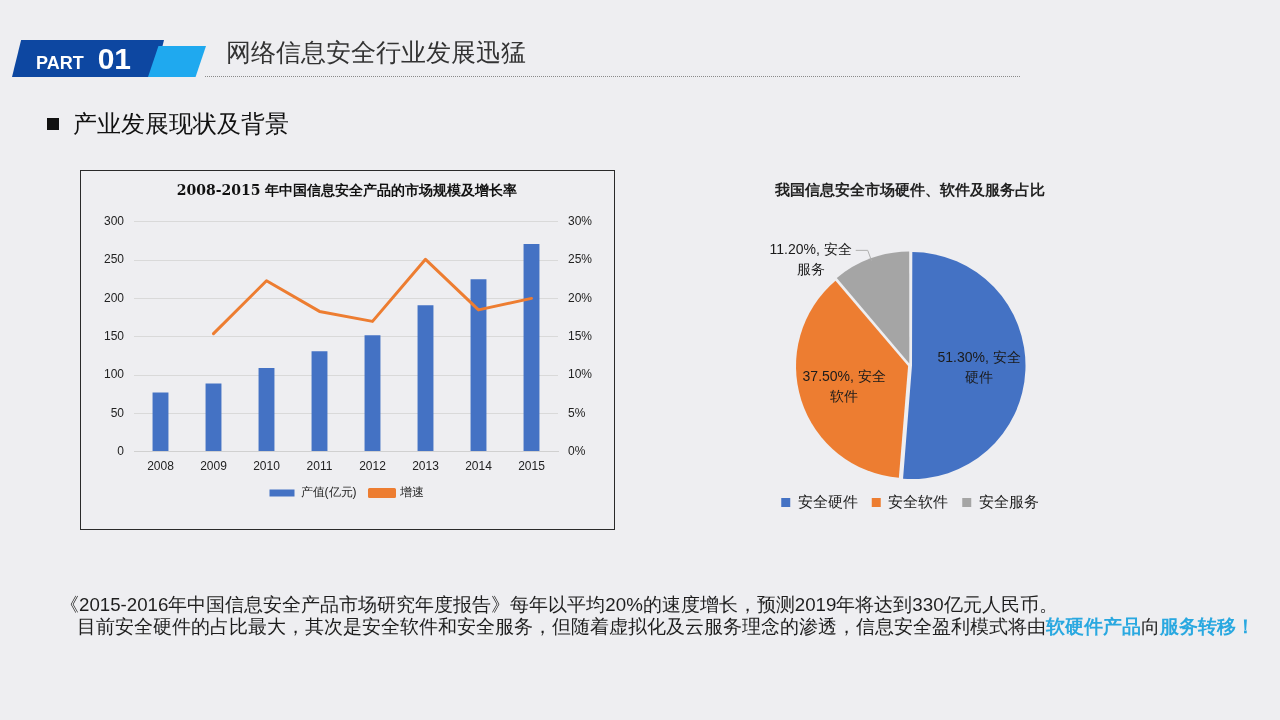  I want to click on chart-title: 我国信息安全市场硬件、软件及服务占比, so click(909, 190).